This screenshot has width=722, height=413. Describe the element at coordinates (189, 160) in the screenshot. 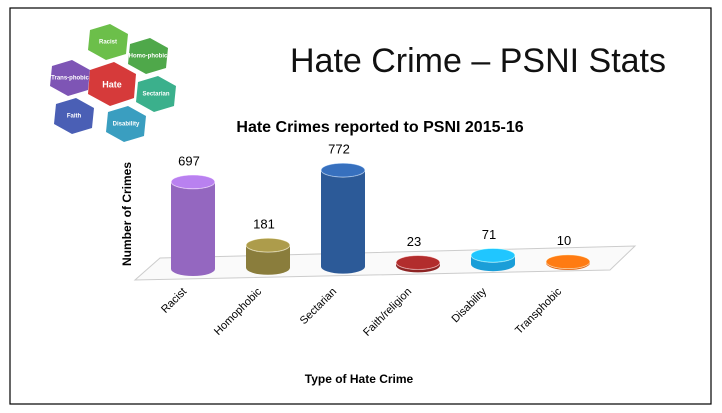

I see `data-label: 697` at that location.